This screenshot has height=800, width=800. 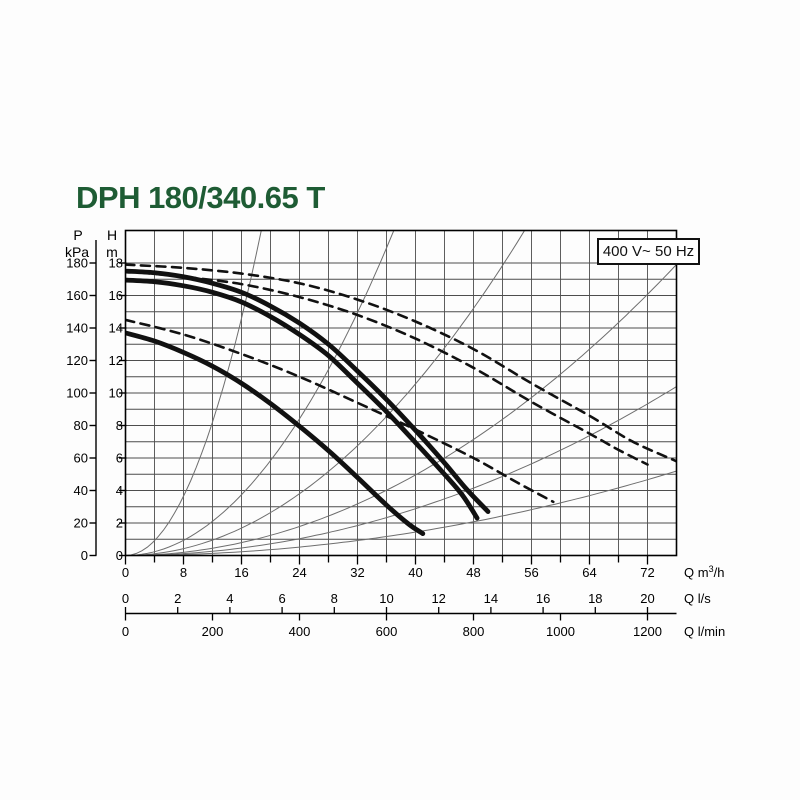 What do you see at coordinates (281, 598) in the screenshot?
I see `flow-ls-tick-label: 6` at bounding box center [281, 598].